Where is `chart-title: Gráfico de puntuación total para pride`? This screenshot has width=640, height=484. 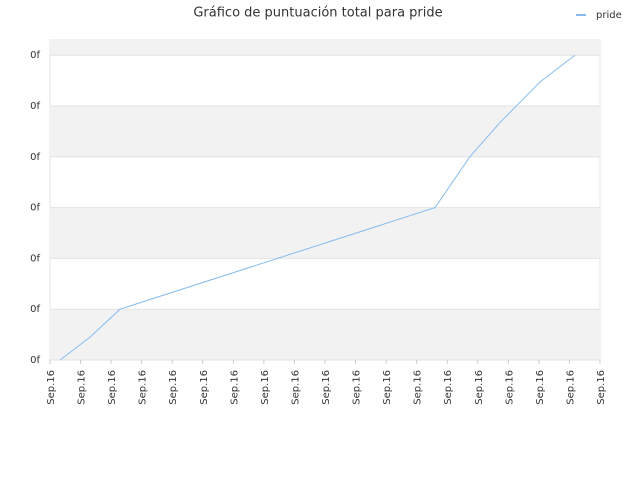 chart-title: Gráfico de puntuación total para pride is located at coordinates (317, 13).